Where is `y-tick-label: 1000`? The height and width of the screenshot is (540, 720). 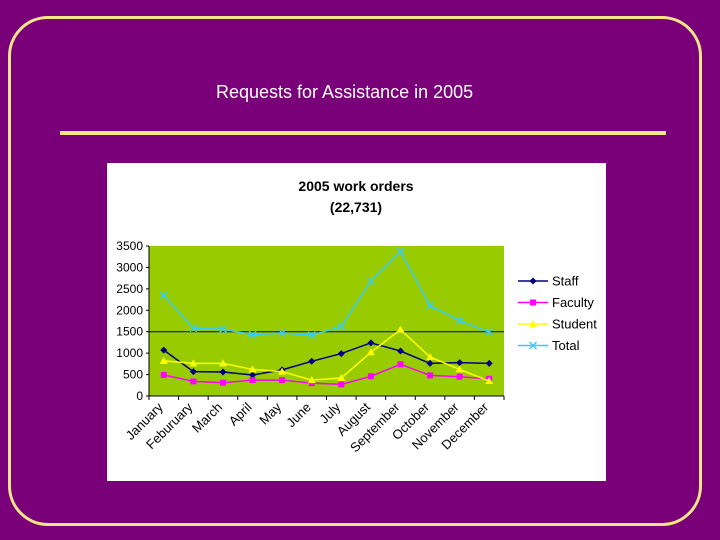 y-tick-label: 1000 is located at coordinates (129, 353).